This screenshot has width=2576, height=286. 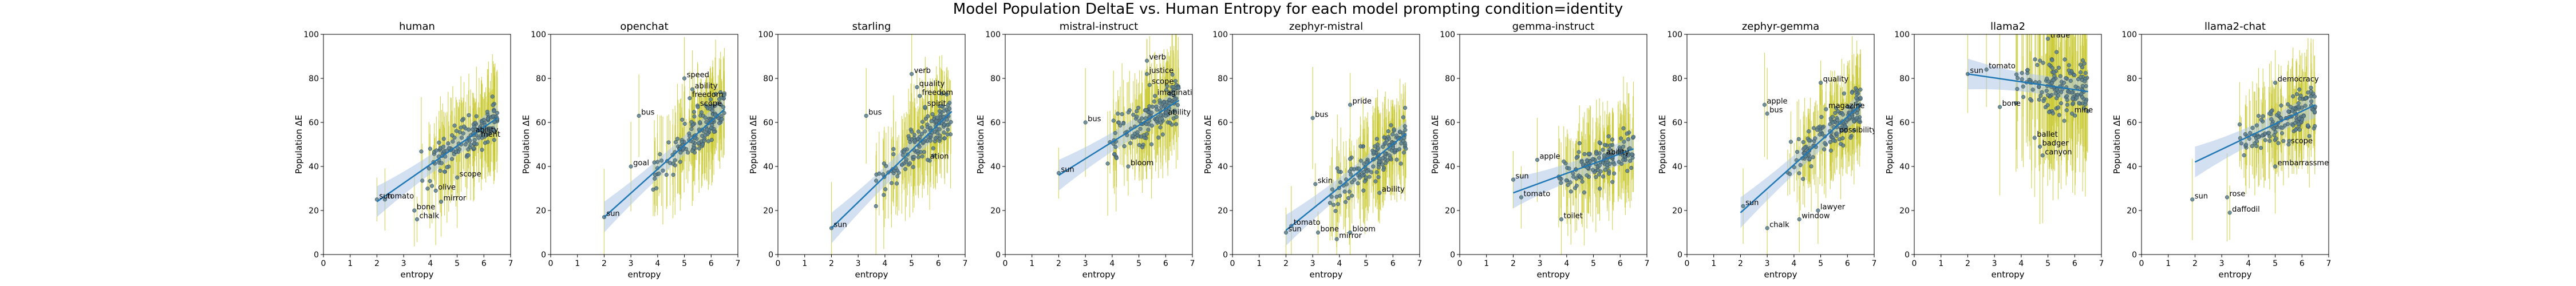 What do you see at coordinates (1099, 27) in the screenshot?
I see `panel-title: mistral-instruct` at bounding box center [1099, 27].